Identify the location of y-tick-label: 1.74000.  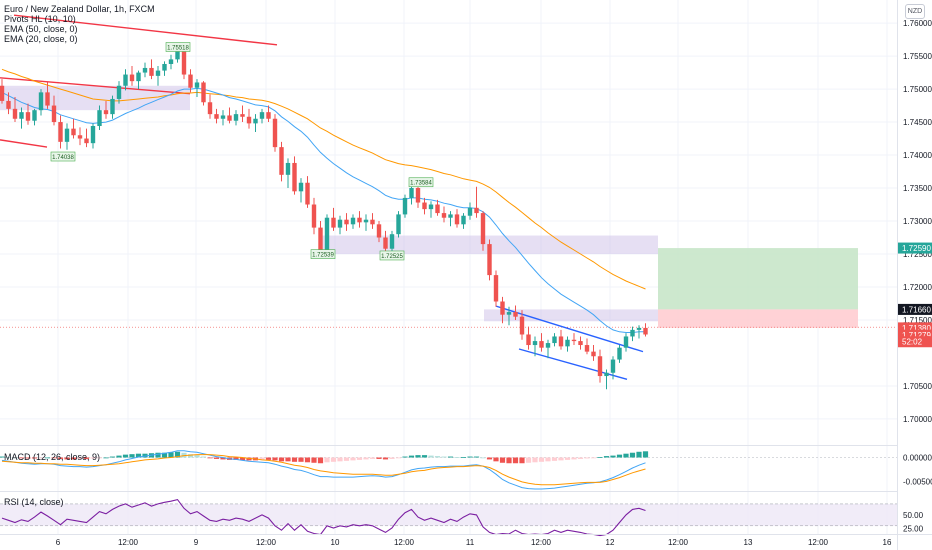
(917, 155).